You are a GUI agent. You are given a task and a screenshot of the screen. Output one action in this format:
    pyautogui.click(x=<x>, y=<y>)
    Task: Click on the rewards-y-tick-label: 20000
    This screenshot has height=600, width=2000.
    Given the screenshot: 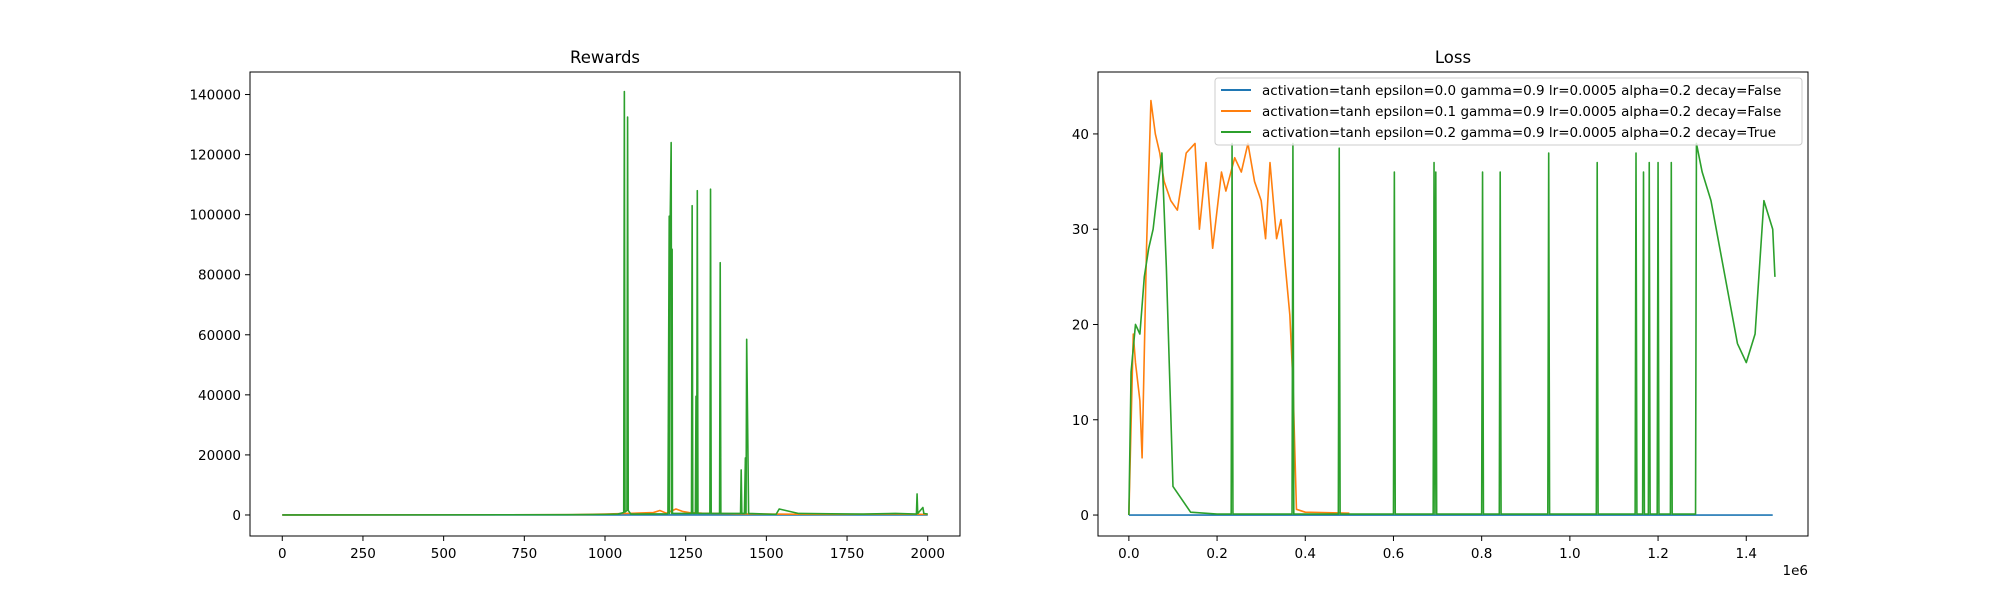 What is the action you would take?
    pyautogui.click(x=219, y=456)
    